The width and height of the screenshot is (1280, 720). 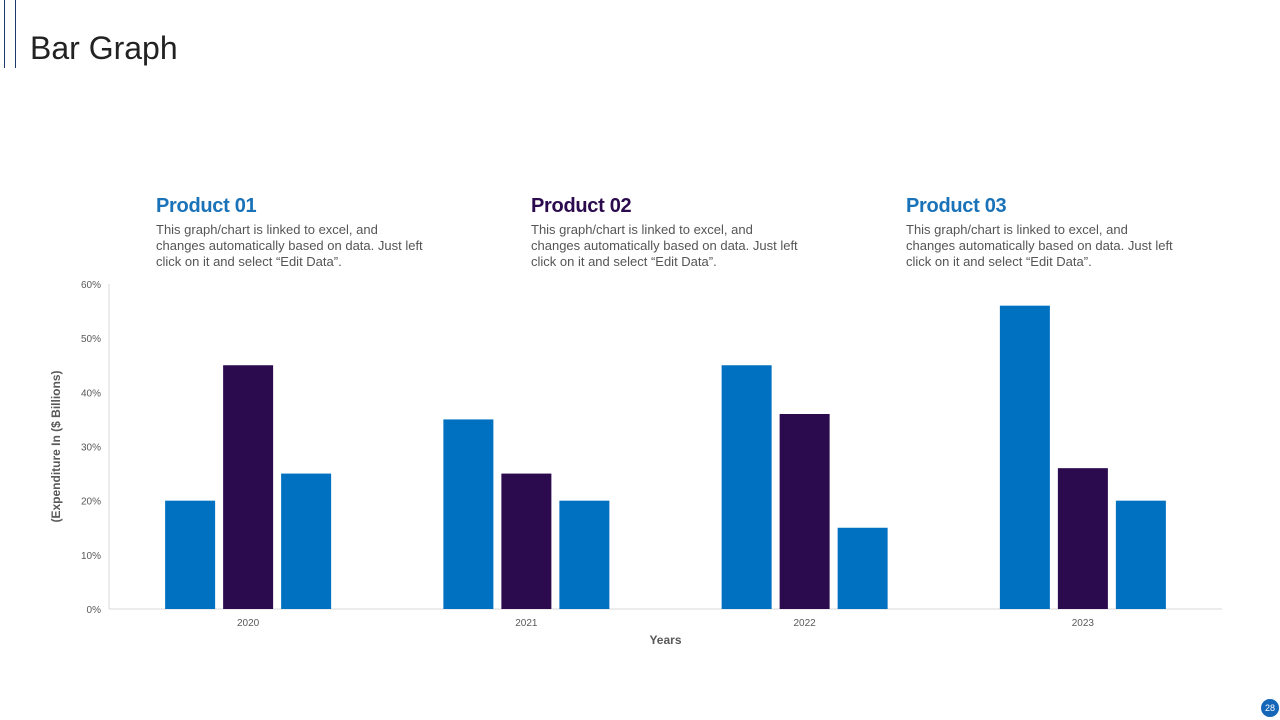 I want to click on product-title-1: Product 01, so click(x=206, y=206).